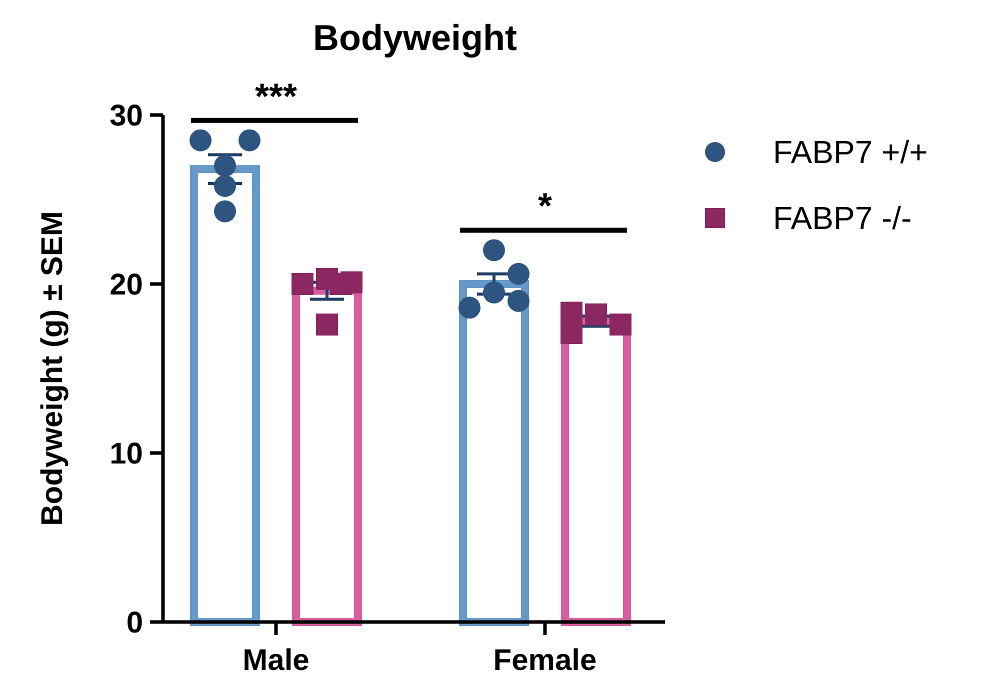 The image size is (992, 688). Describe the element at coordinates (415, 37) in the screenshot. I see `chart-title: Bodyweight` at that location.